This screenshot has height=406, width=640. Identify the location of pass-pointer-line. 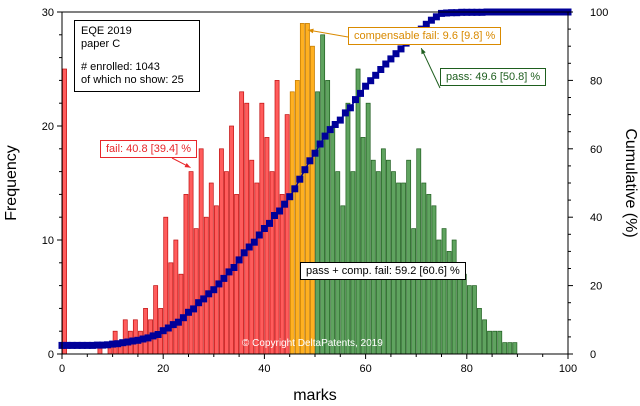
(430, 68).